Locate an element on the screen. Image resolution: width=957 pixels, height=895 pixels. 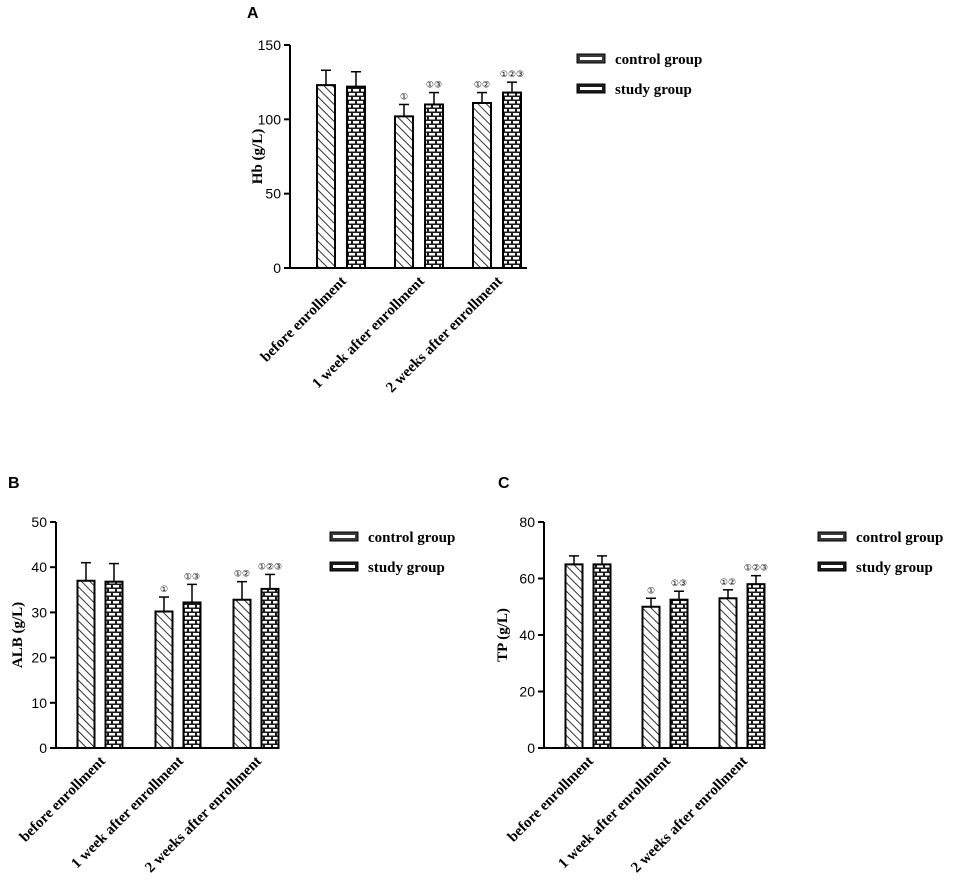
y-tick-label: 80 is located at coordinates (527, 522).